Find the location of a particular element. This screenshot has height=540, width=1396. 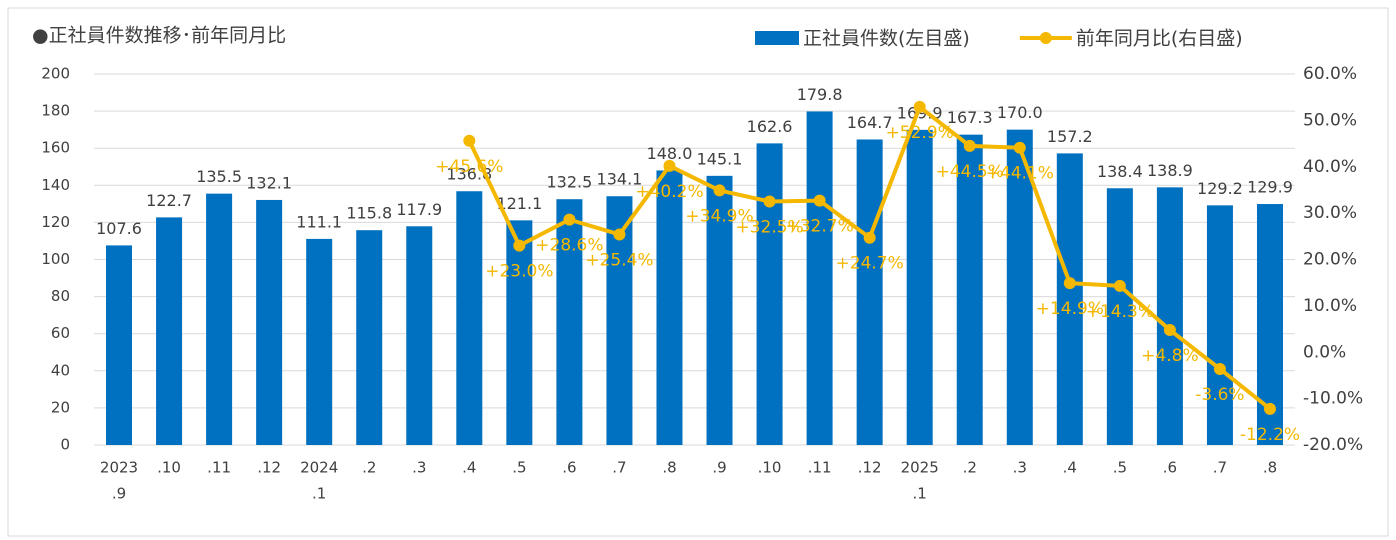

y2-tick-label: 0.0% is located at coordinates (1324, 352).